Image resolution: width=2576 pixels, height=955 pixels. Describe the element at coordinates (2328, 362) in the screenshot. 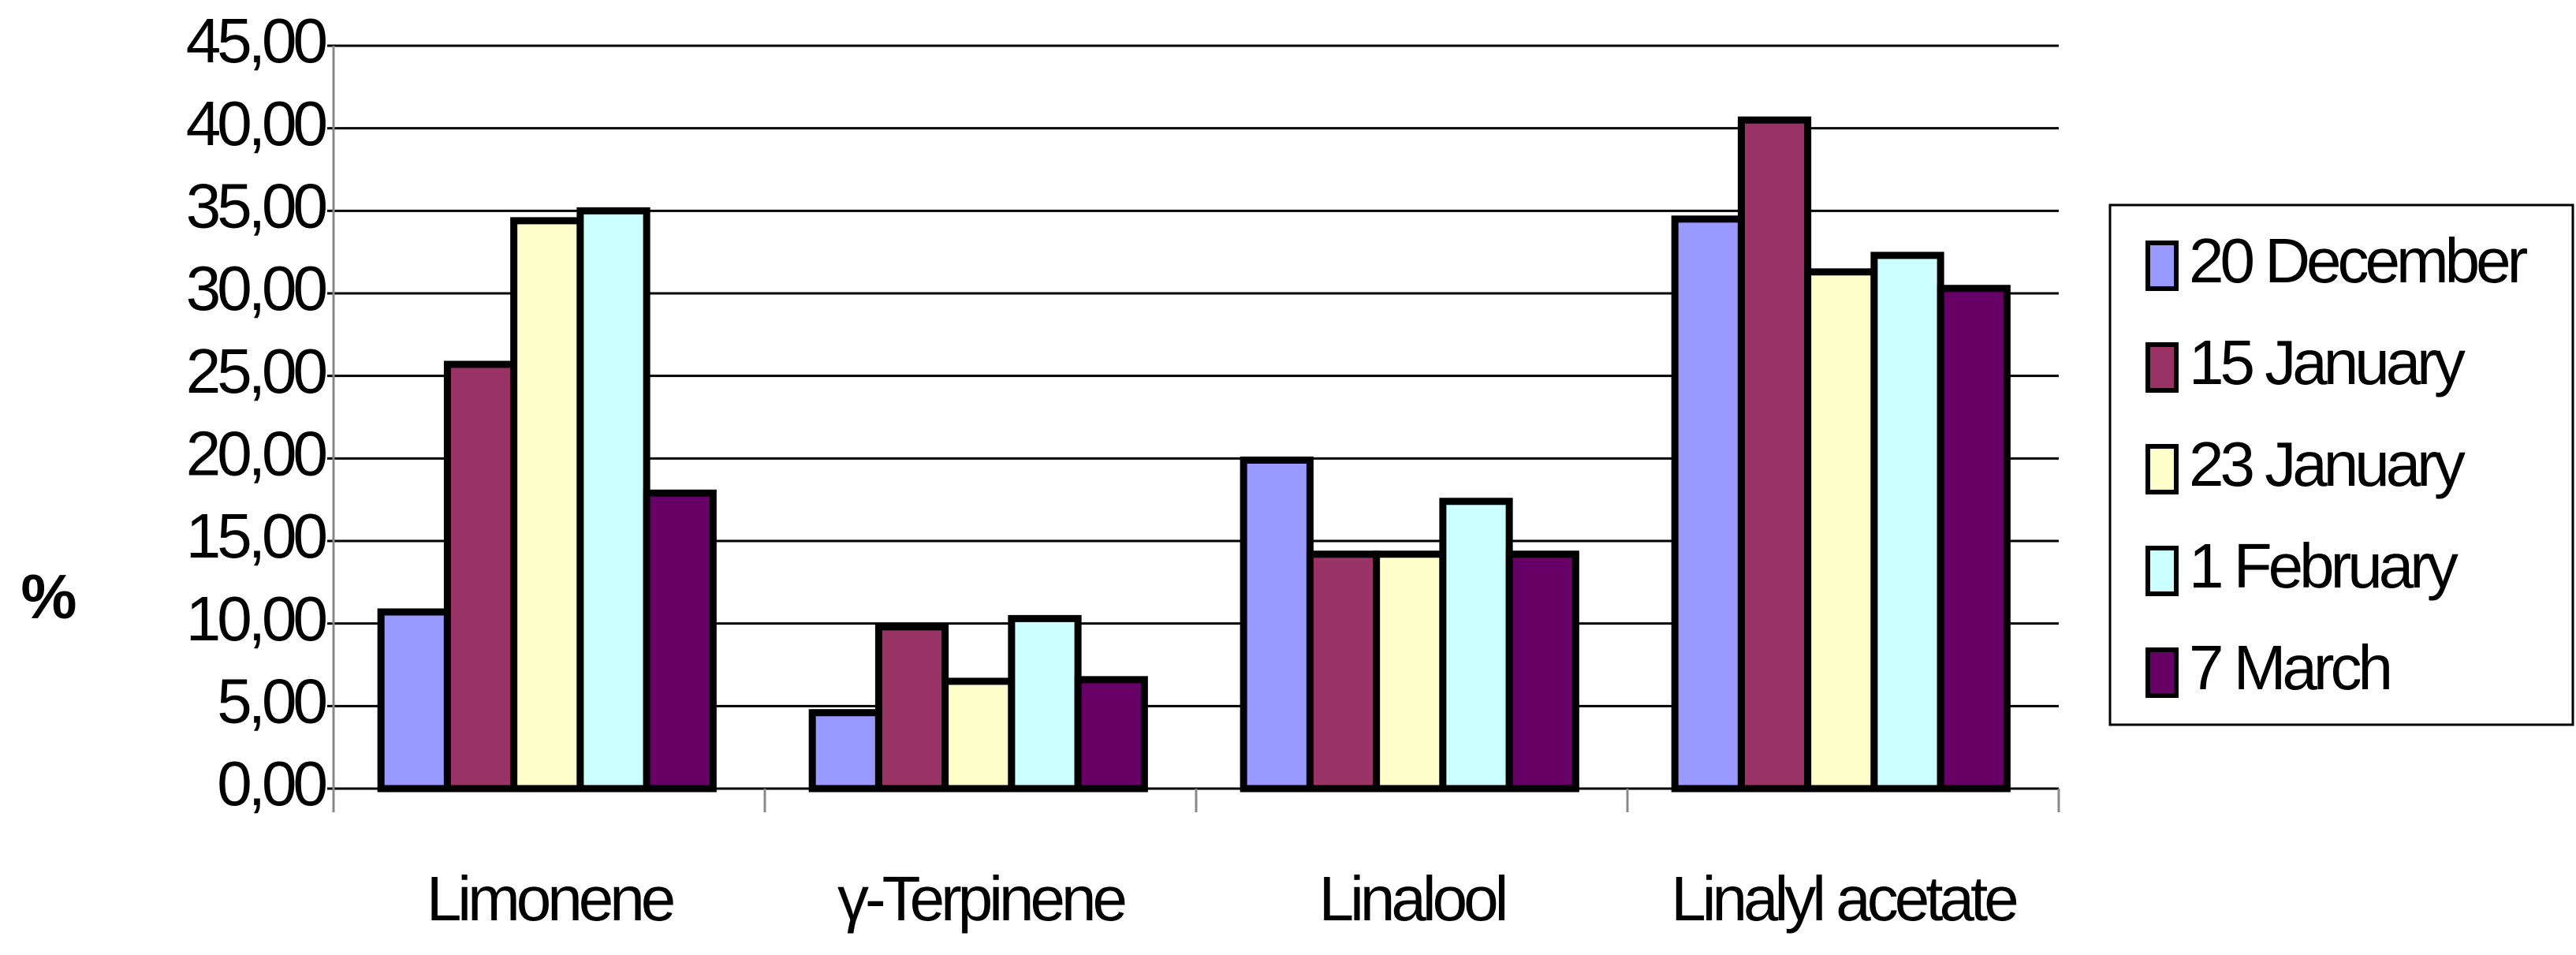

I see `legend-label: 15 January` at that location.